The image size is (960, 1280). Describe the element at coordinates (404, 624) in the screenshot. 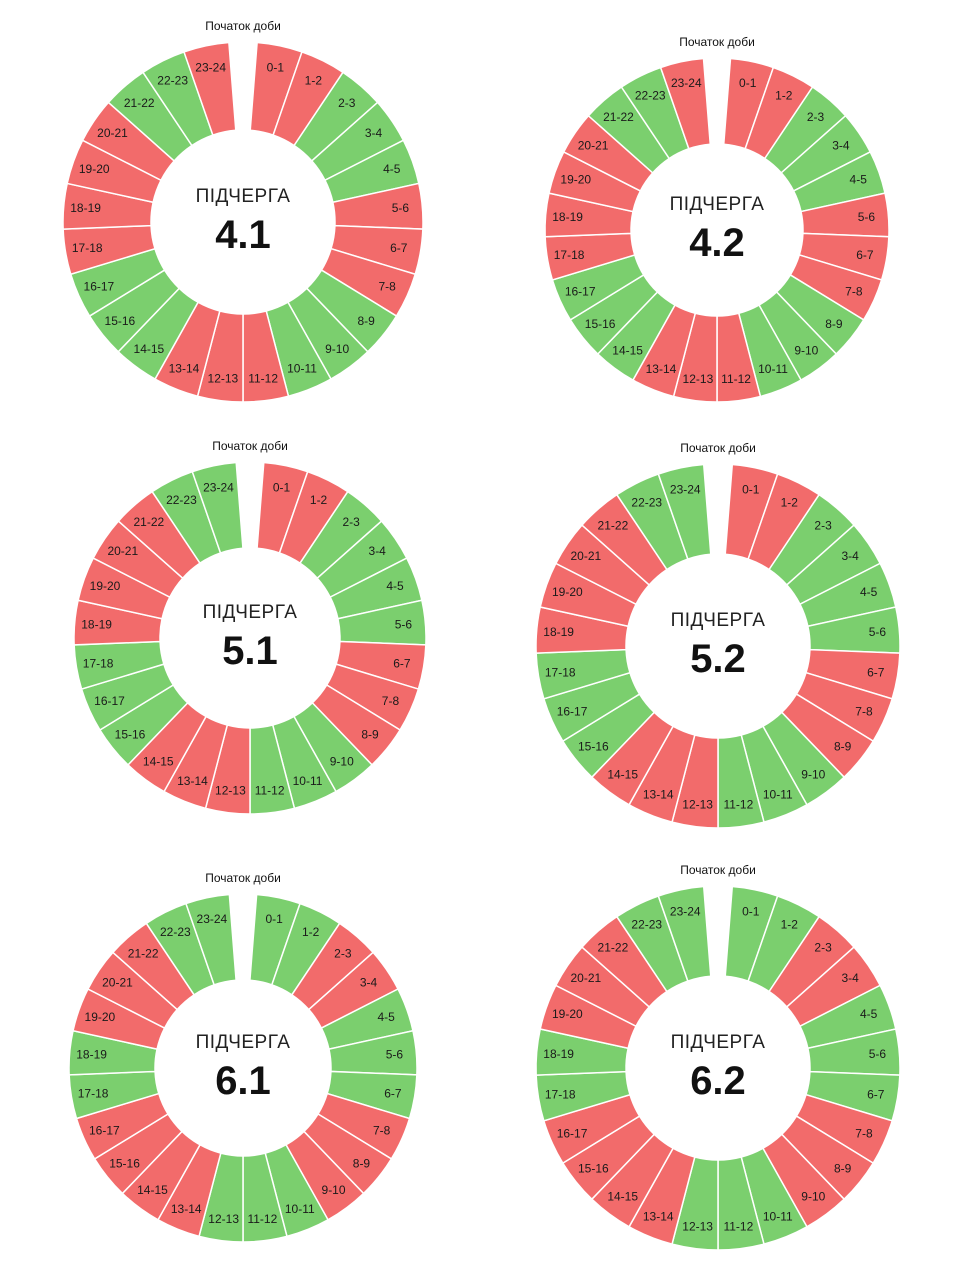

I see `hour-label-5-6: 5-6` at that location.